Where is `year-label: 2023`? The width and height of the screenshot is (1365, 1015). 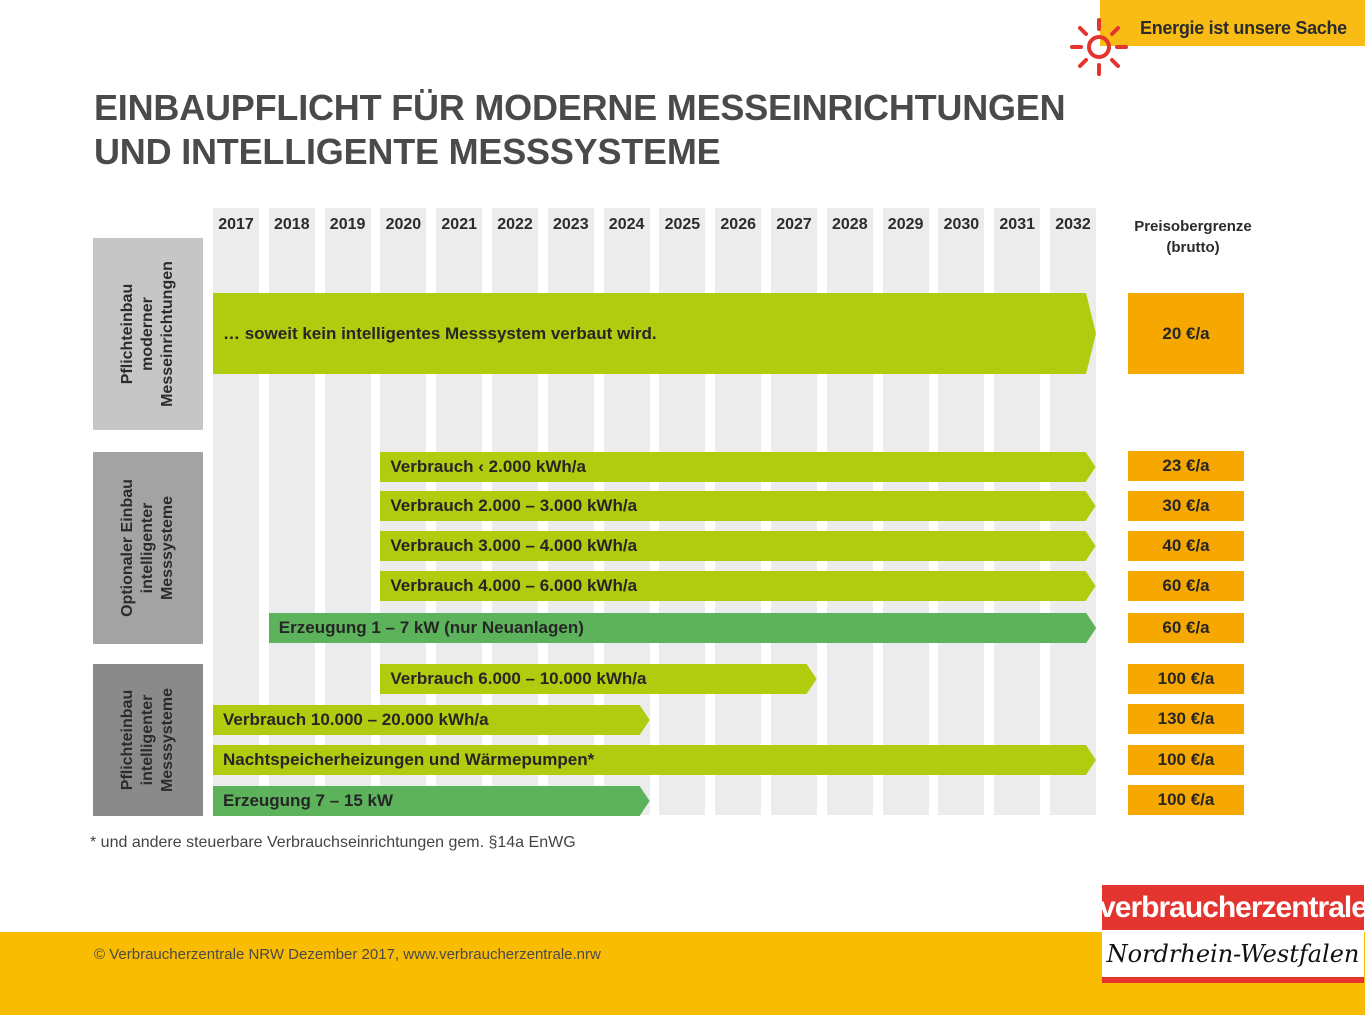
year-label: 2023 is located at coordinates (571, 224).